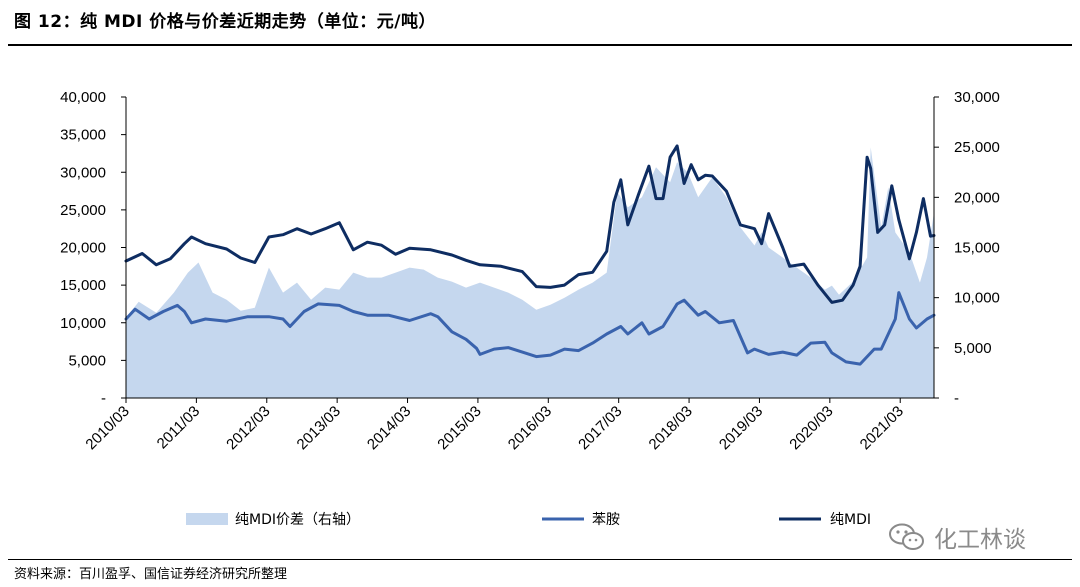 Image resolution: width=1080 pixels, height=587 pixels. What do you see at coordinates (103, 398) in the screenshot?
I see `y-left-tick-label: -` at bounding box center [103, 398].